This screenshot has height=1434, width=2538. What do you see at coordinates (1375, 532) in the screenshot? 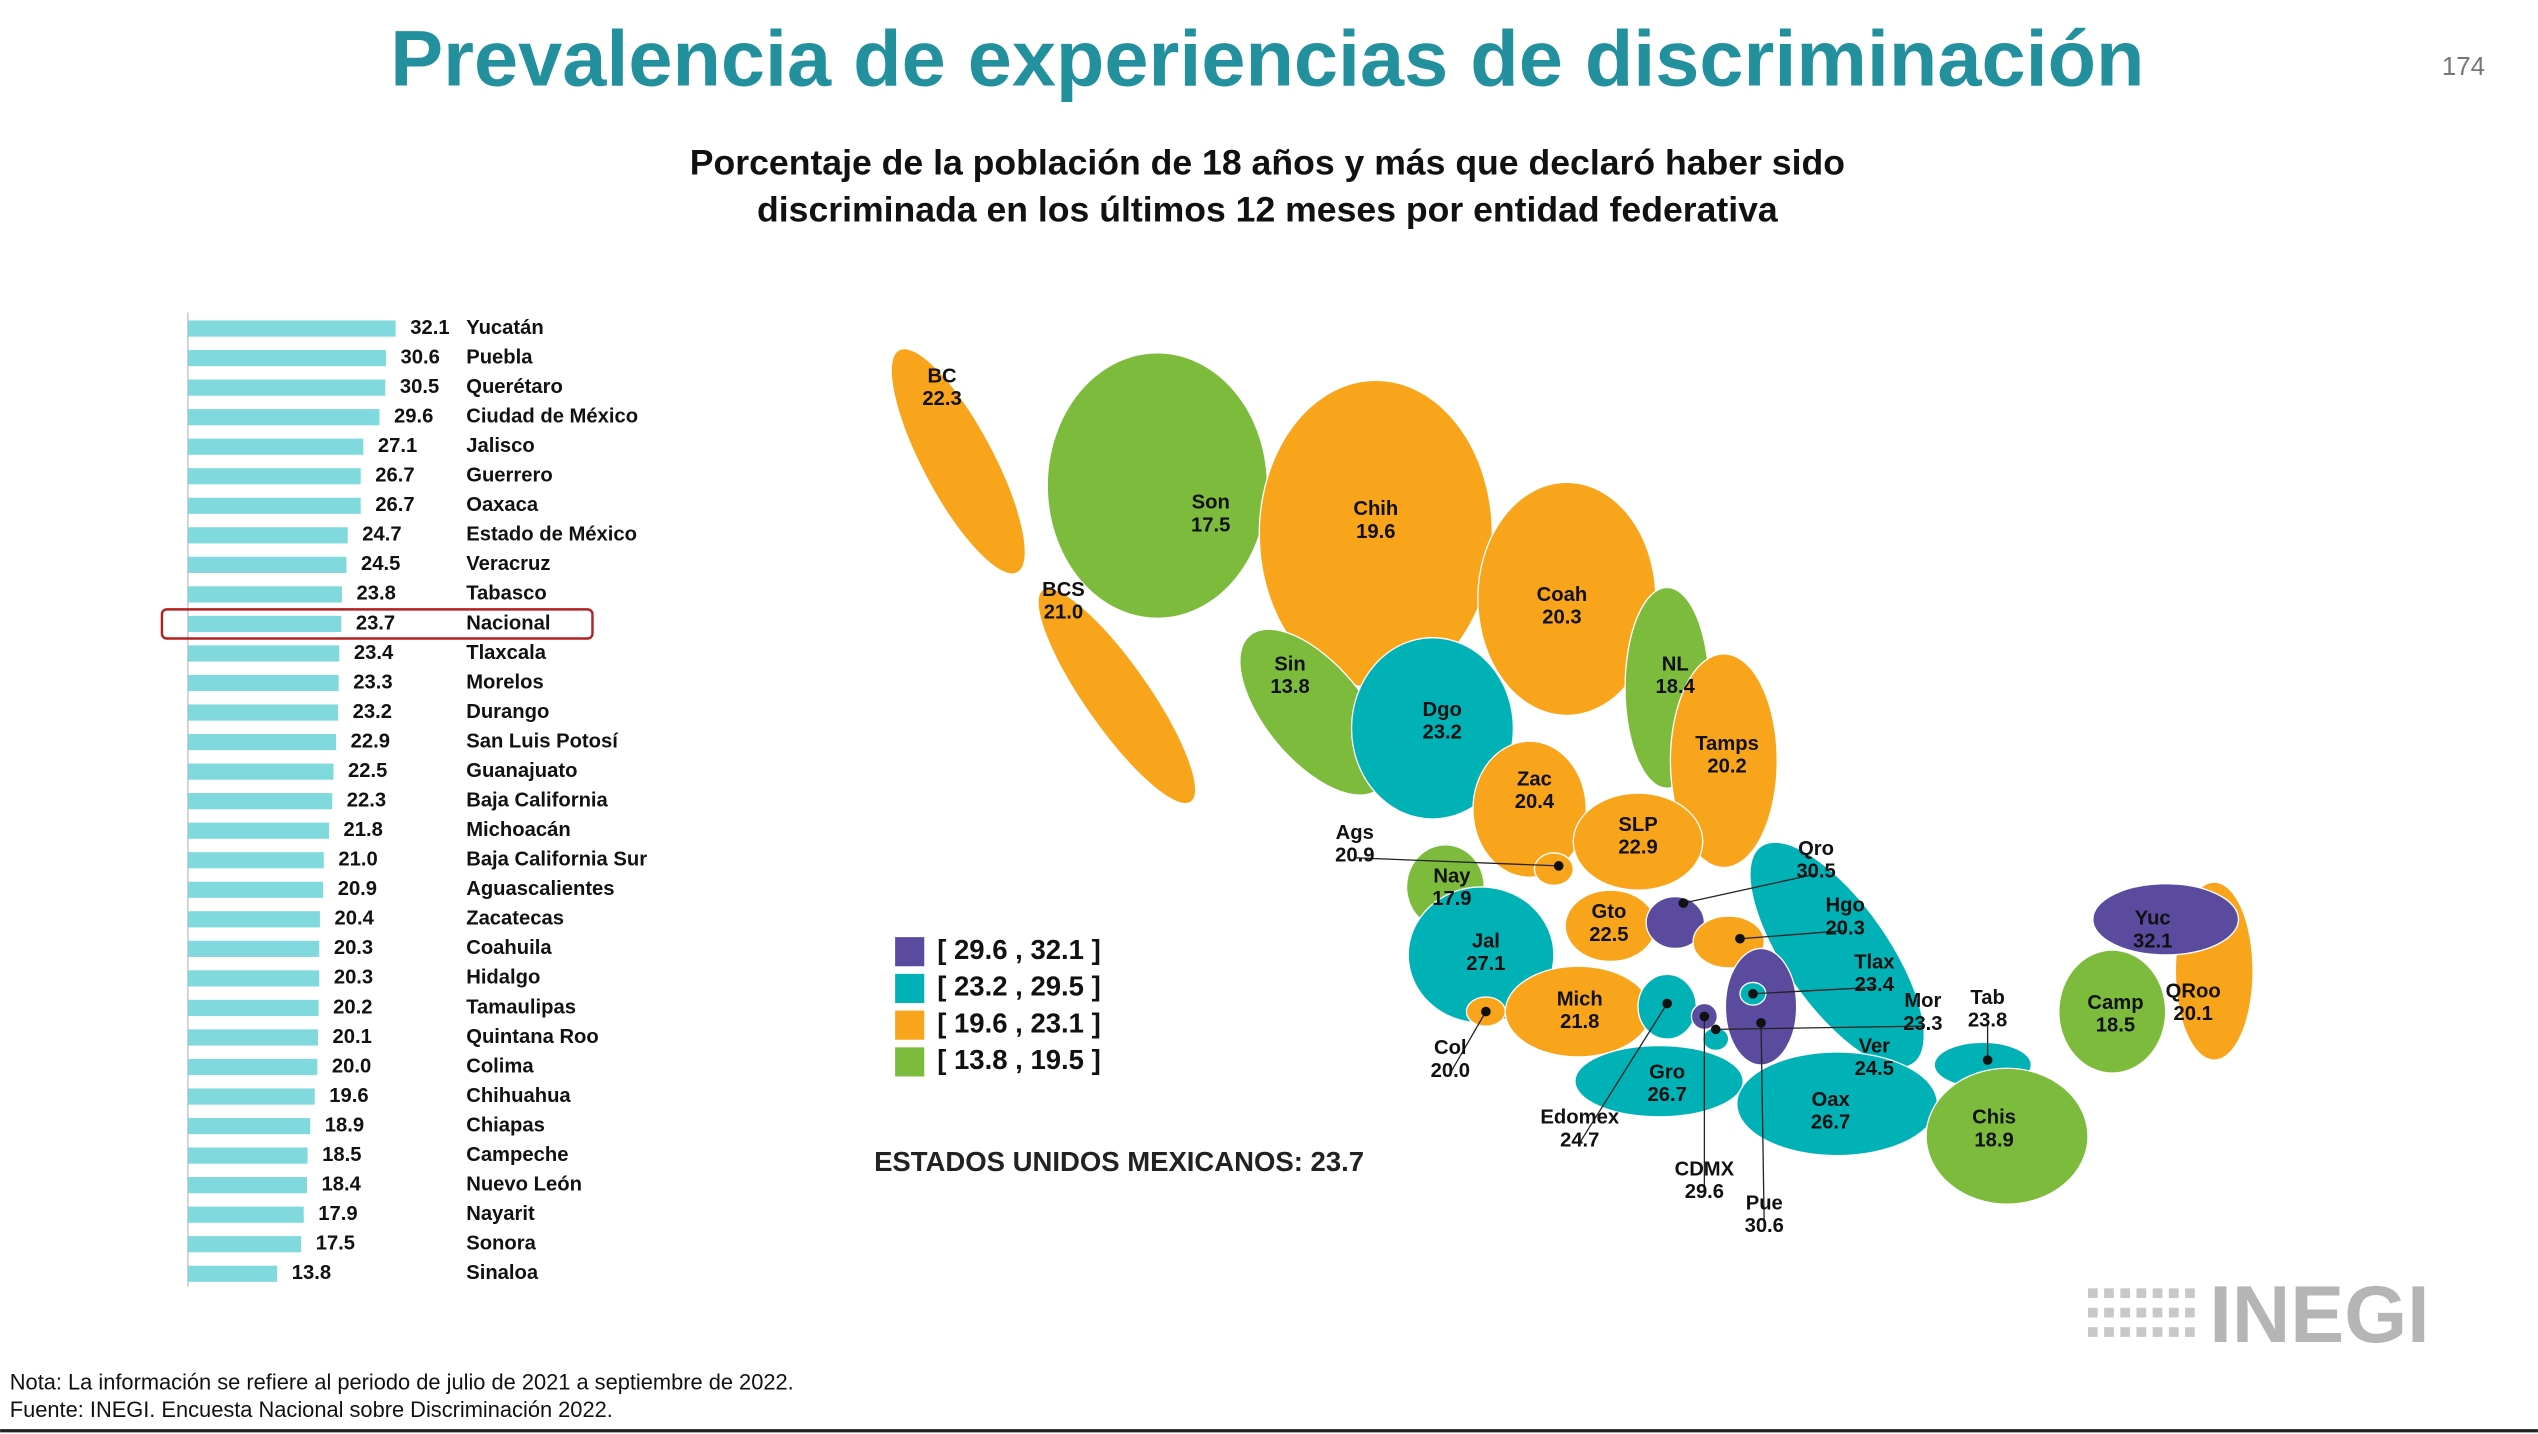
I see `state-value: 19.6` at bounding box center [1375, 532].